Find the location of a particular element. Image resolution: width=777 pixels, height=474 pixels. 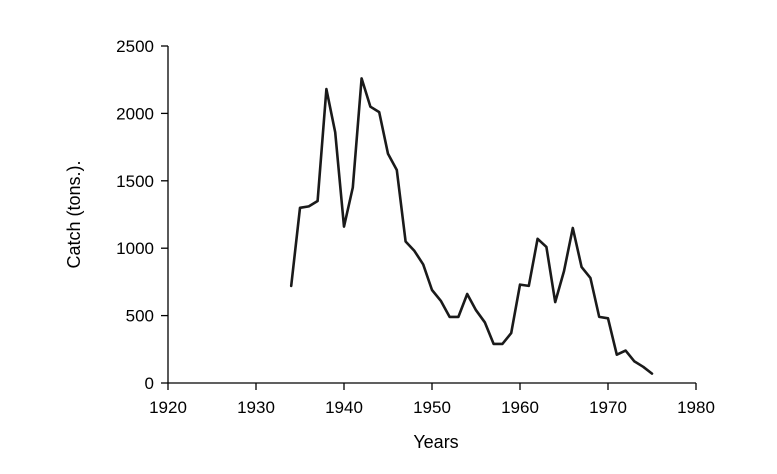

x-axis-ticks: 1920 1930 1940 1950 1960 1970 1980 is located at coordinates (432, 400).